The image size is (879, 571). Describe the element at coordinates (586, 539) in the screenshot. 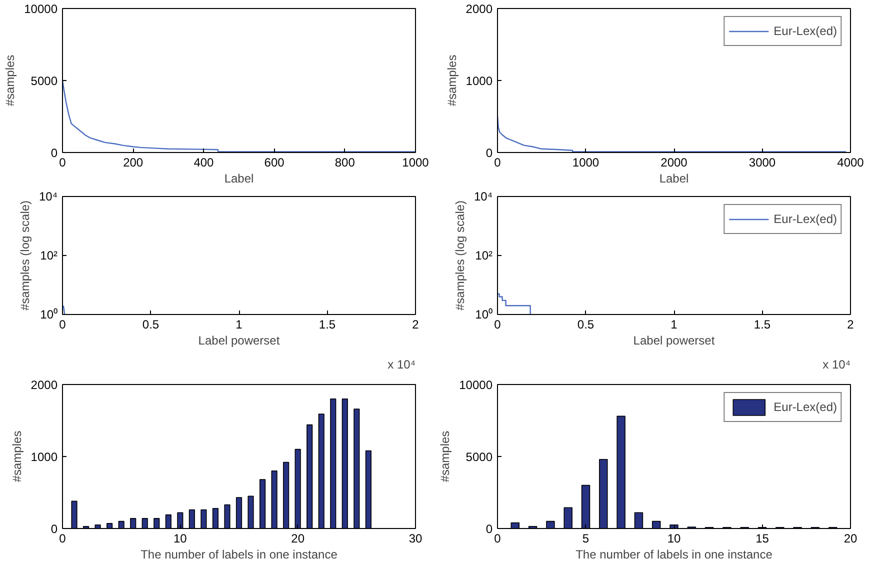

I see `x-tick-label: 5` at that location.